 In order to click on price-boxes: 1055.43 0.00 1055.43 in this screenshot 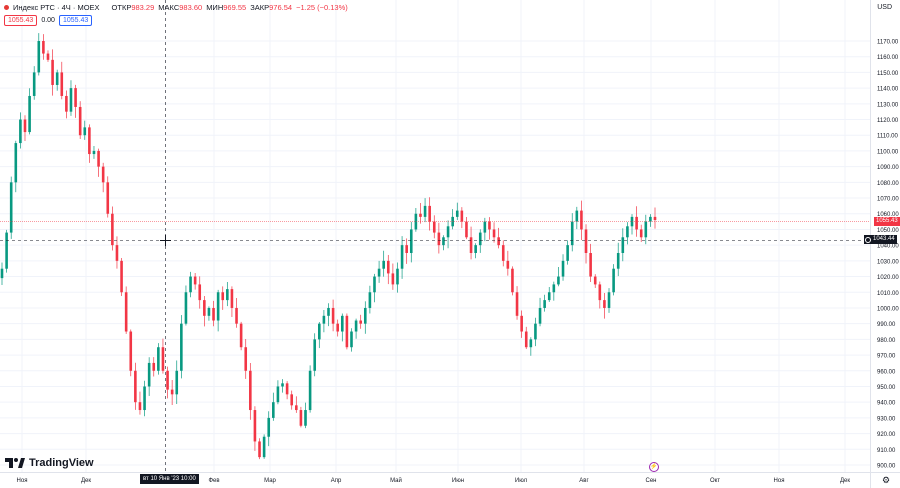, I will do `click(48, 20)`.